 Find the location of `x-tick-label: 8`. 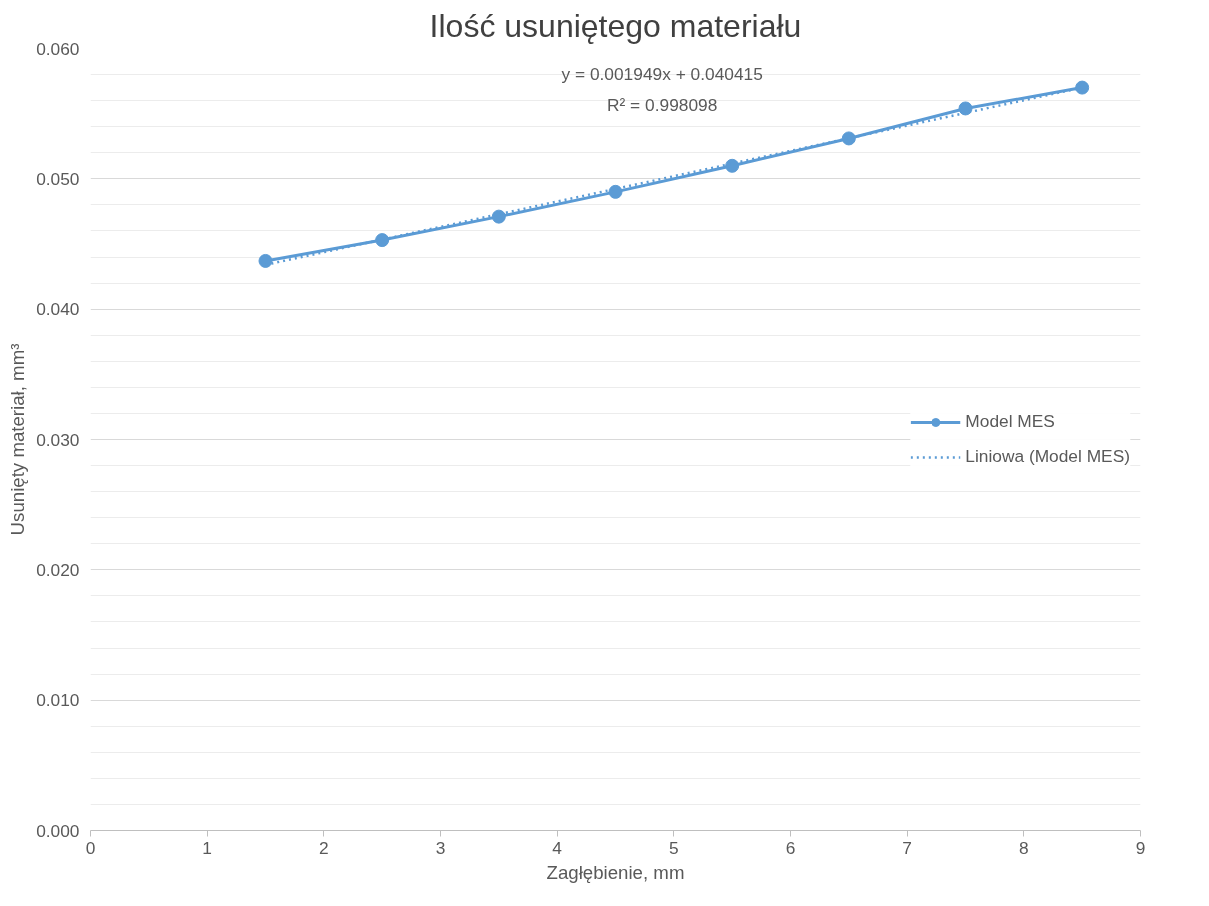

x-tick-label: 8 is located at coordinates (1024, 847).